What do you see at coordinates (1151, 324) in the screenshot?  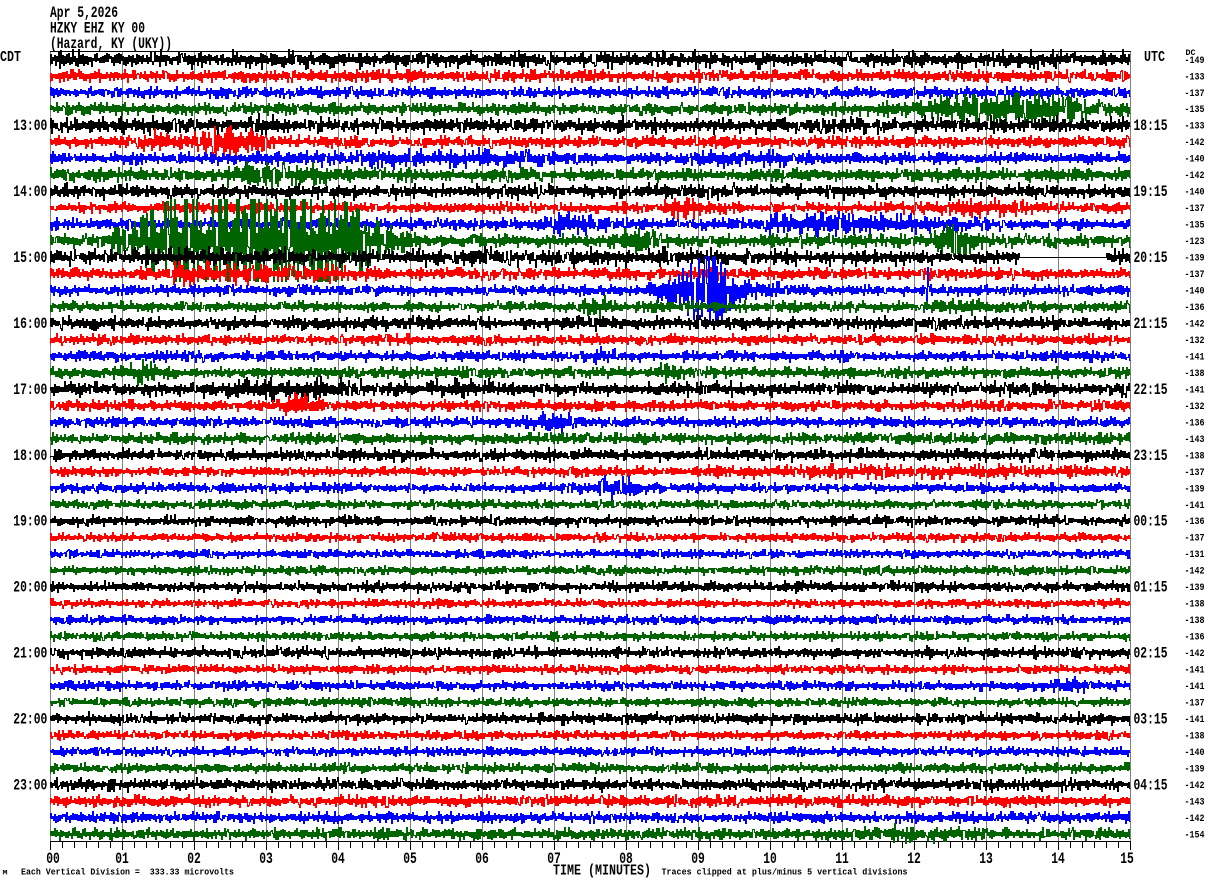 I see `svg-text: 21:15` at bounding box center [1151, 324].